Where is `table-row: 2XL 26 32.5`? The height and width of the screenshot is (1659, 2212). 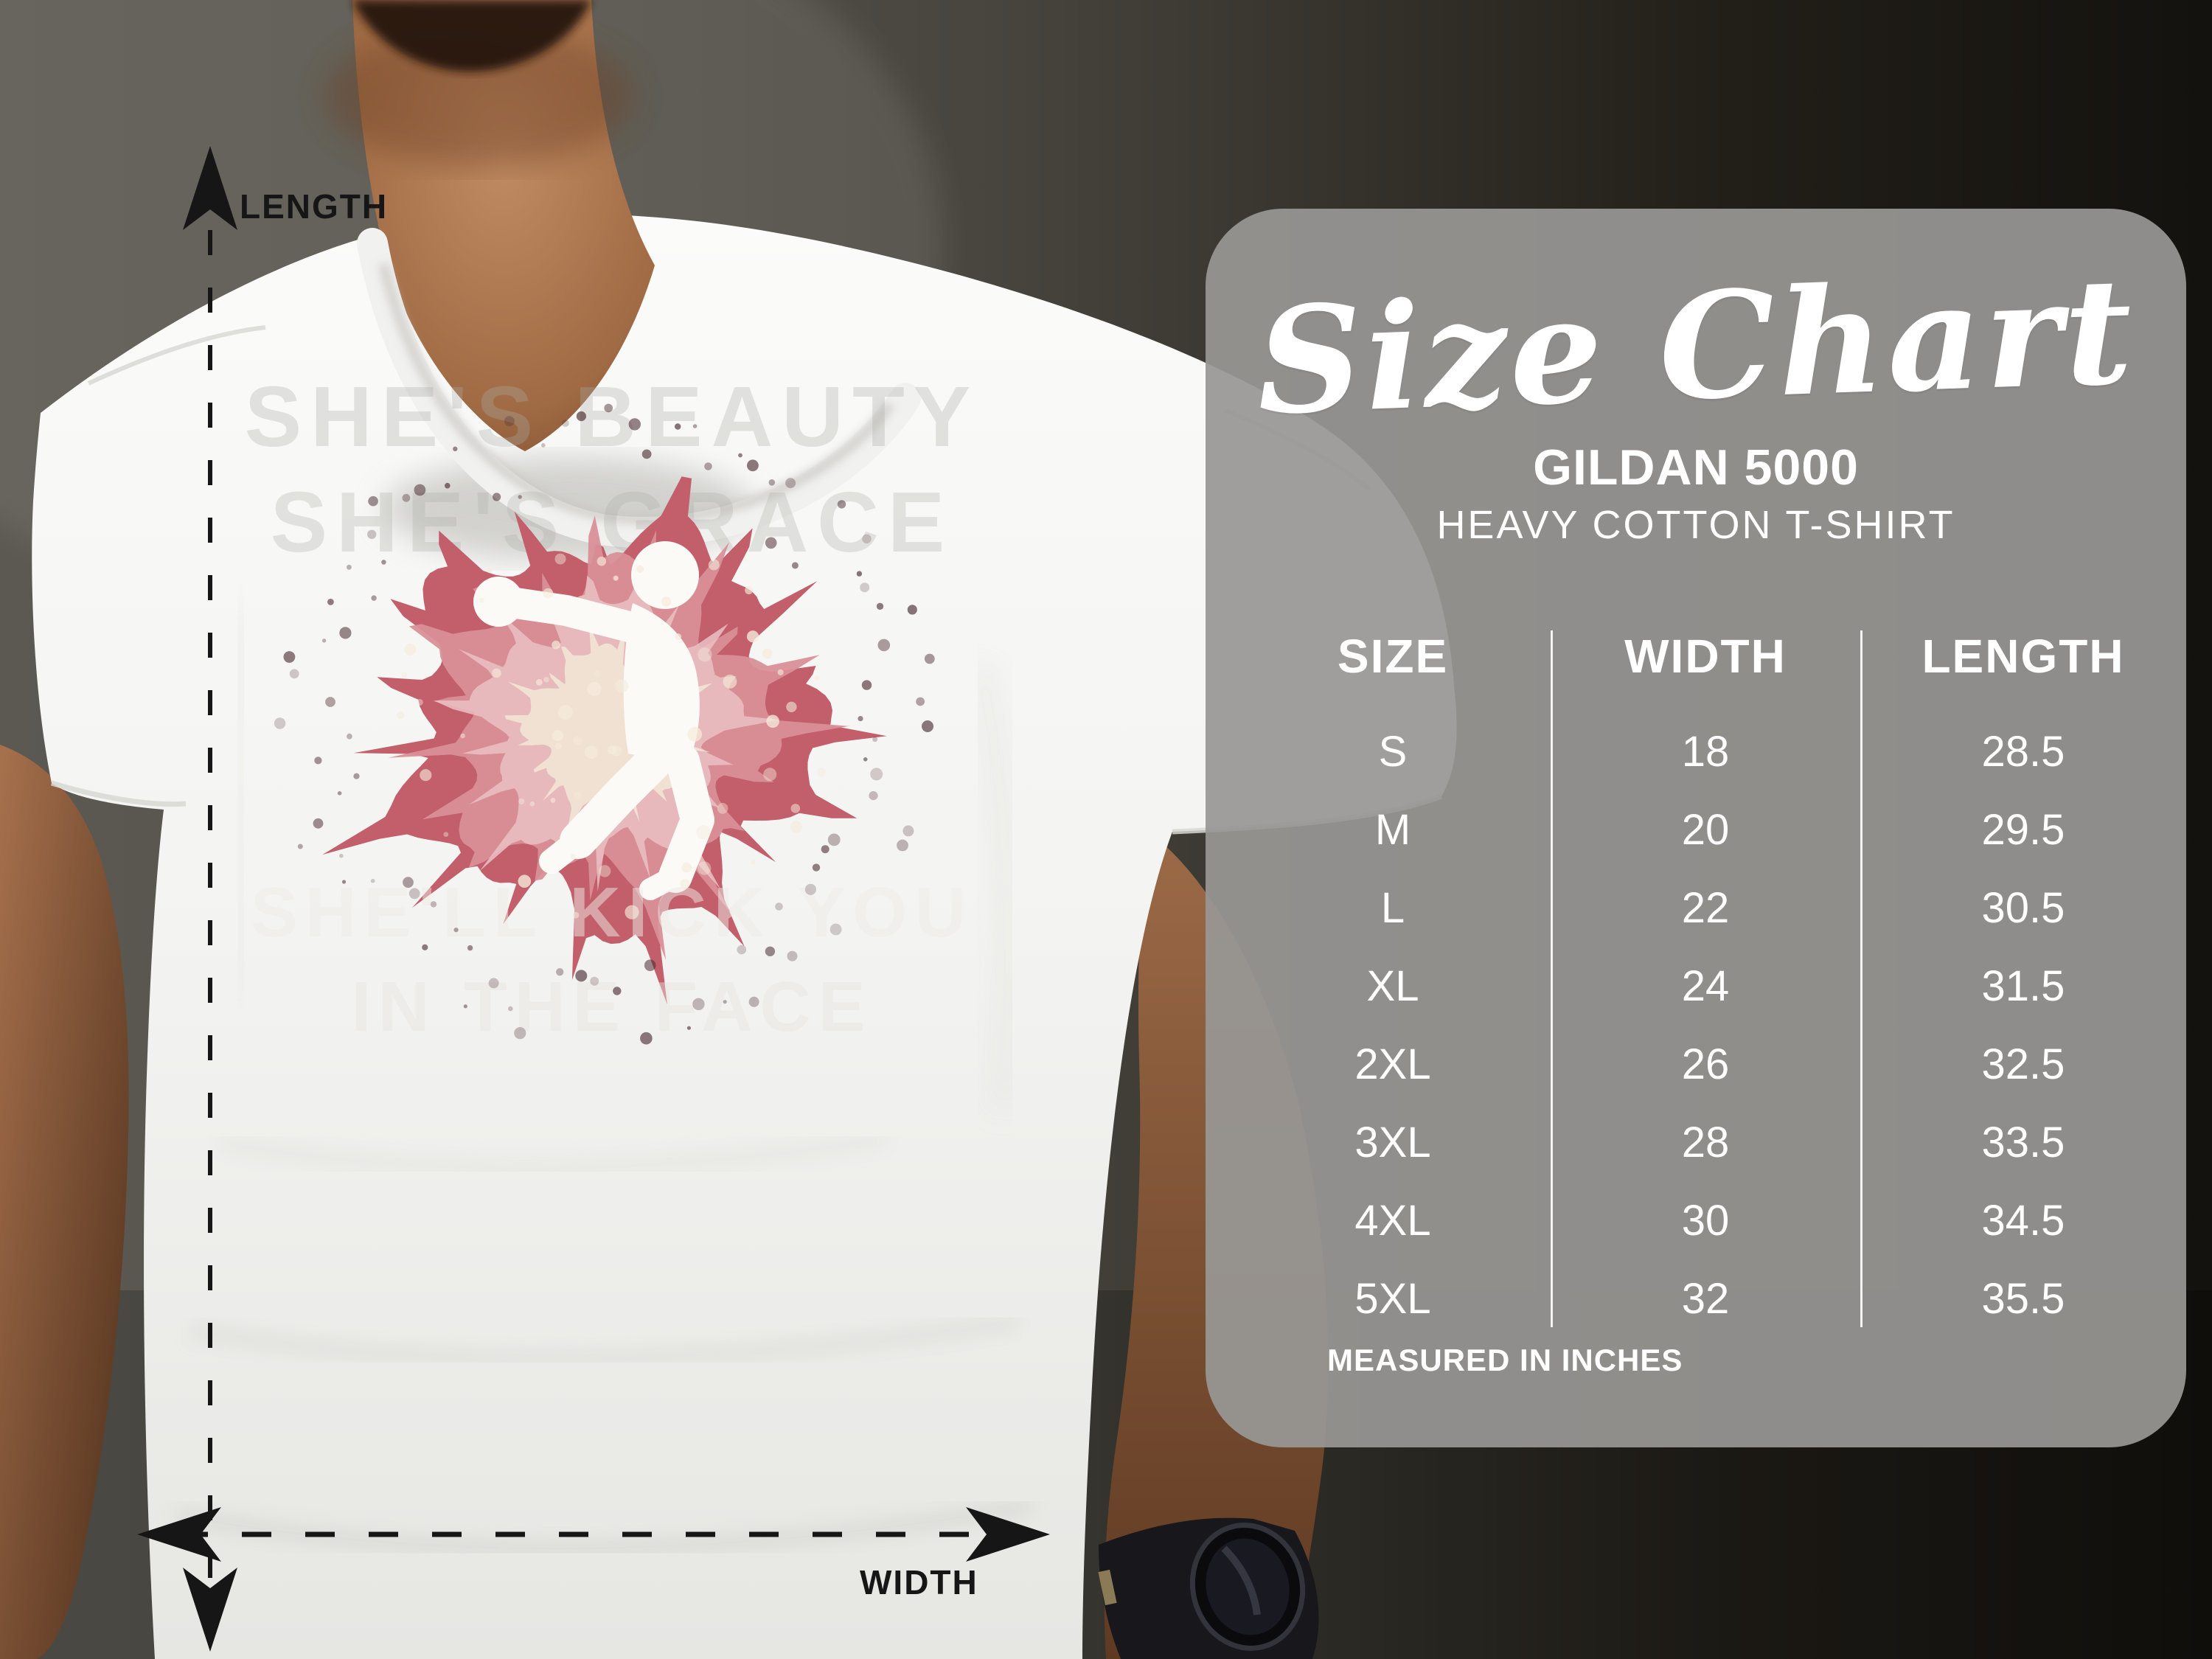
table-row: 2XL 26 32.5 is located at coordinates (1696, 1065).